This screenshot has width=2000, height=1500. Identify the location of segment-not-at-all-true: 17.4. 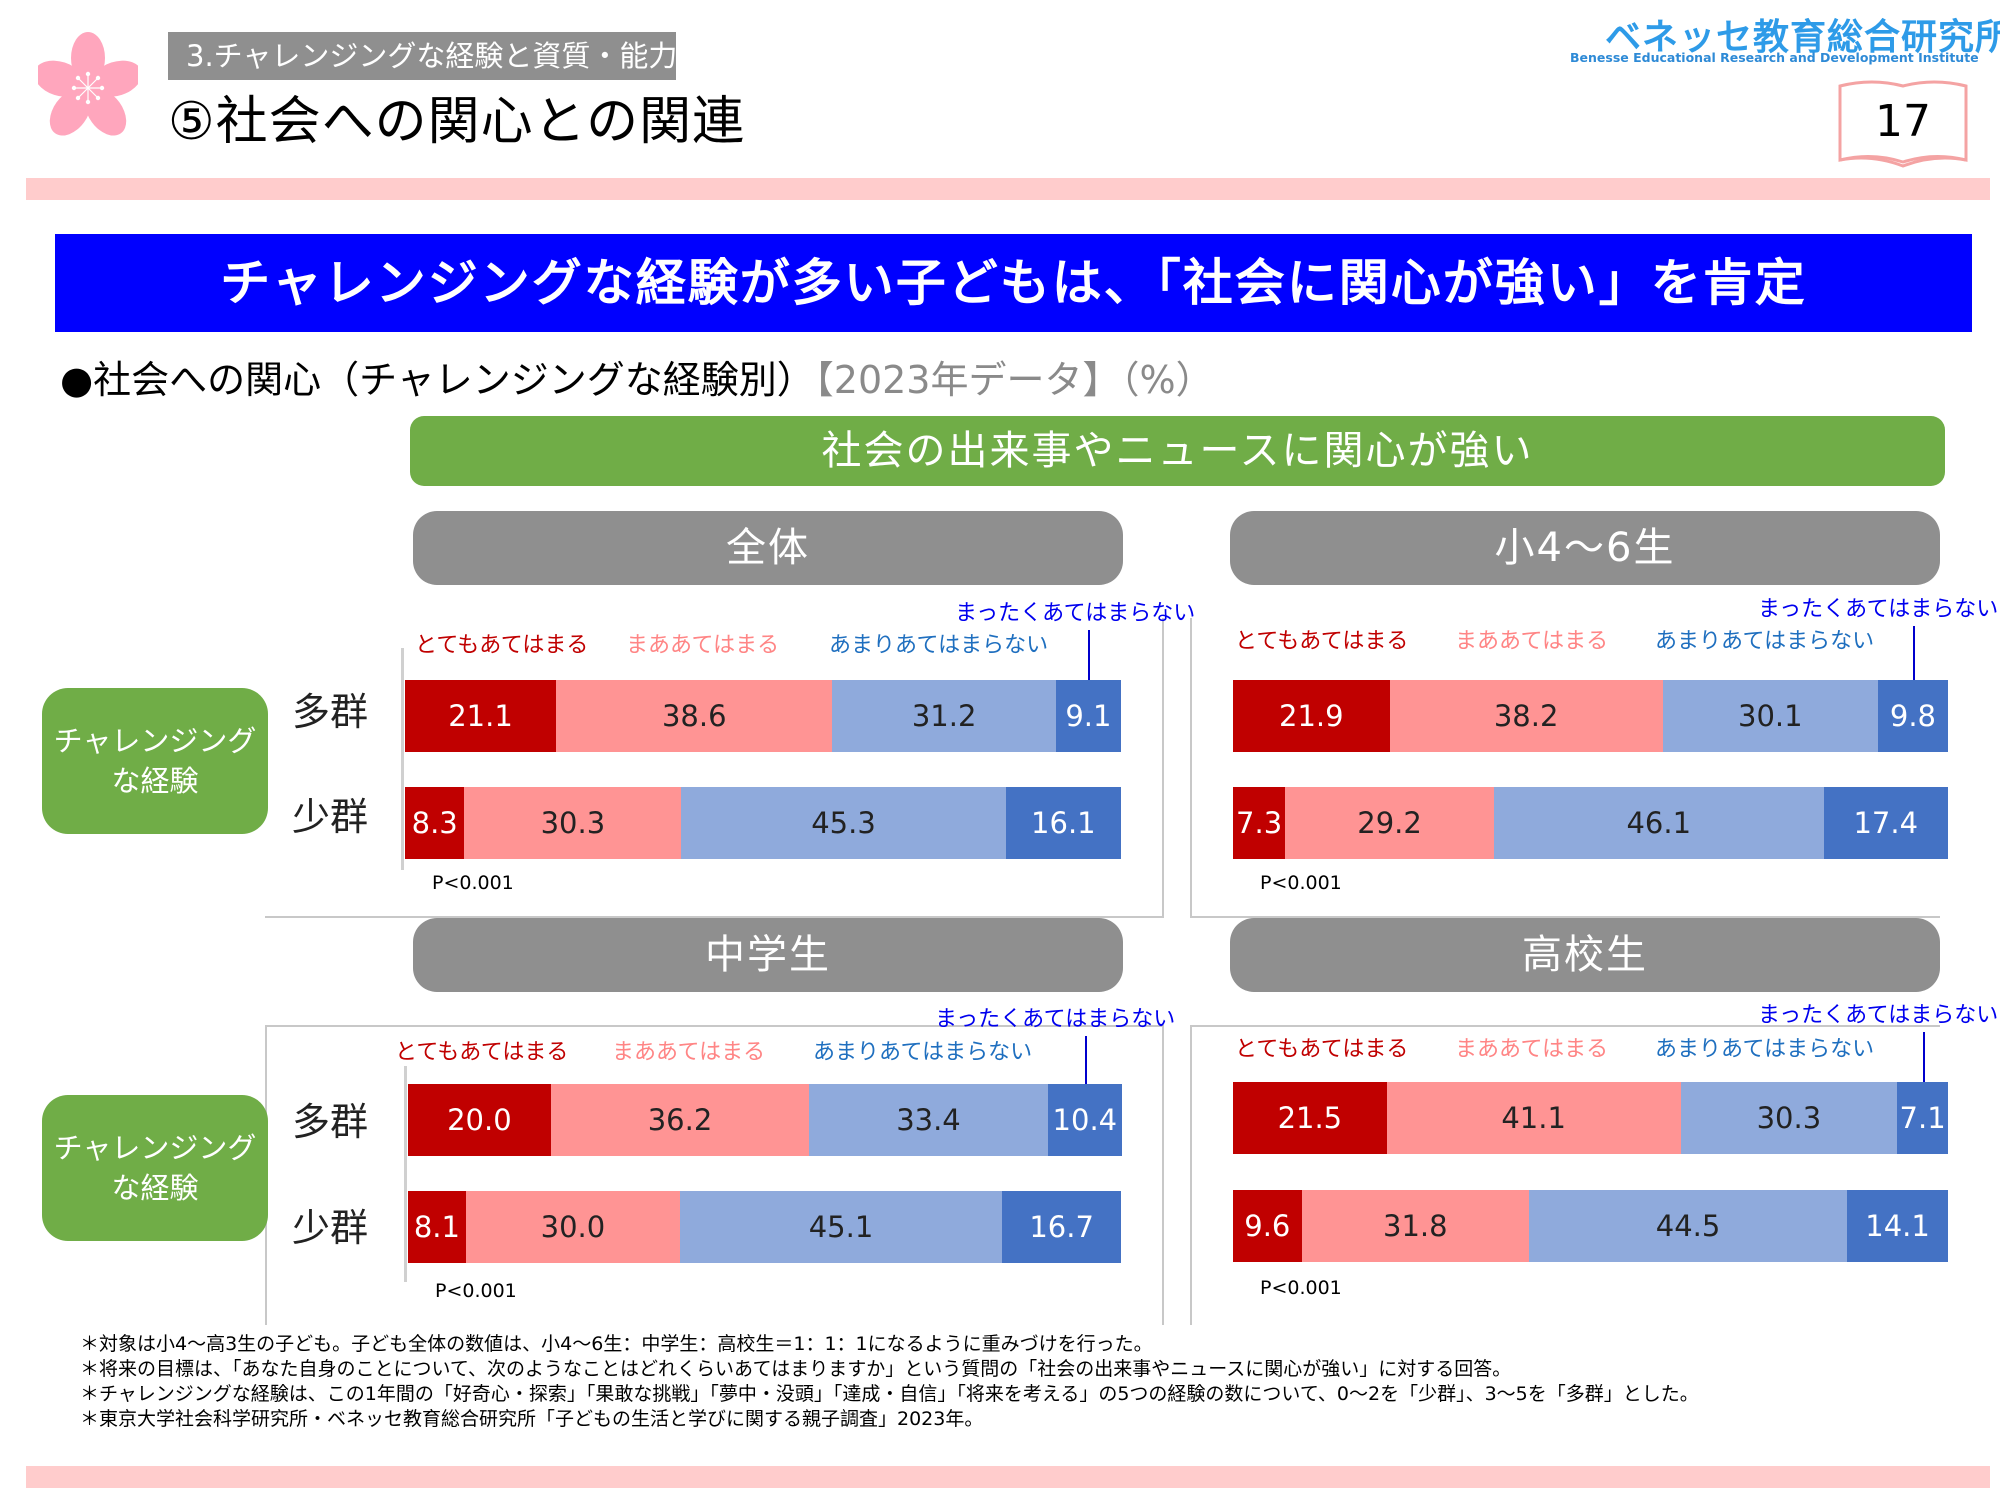
(1885, 823).